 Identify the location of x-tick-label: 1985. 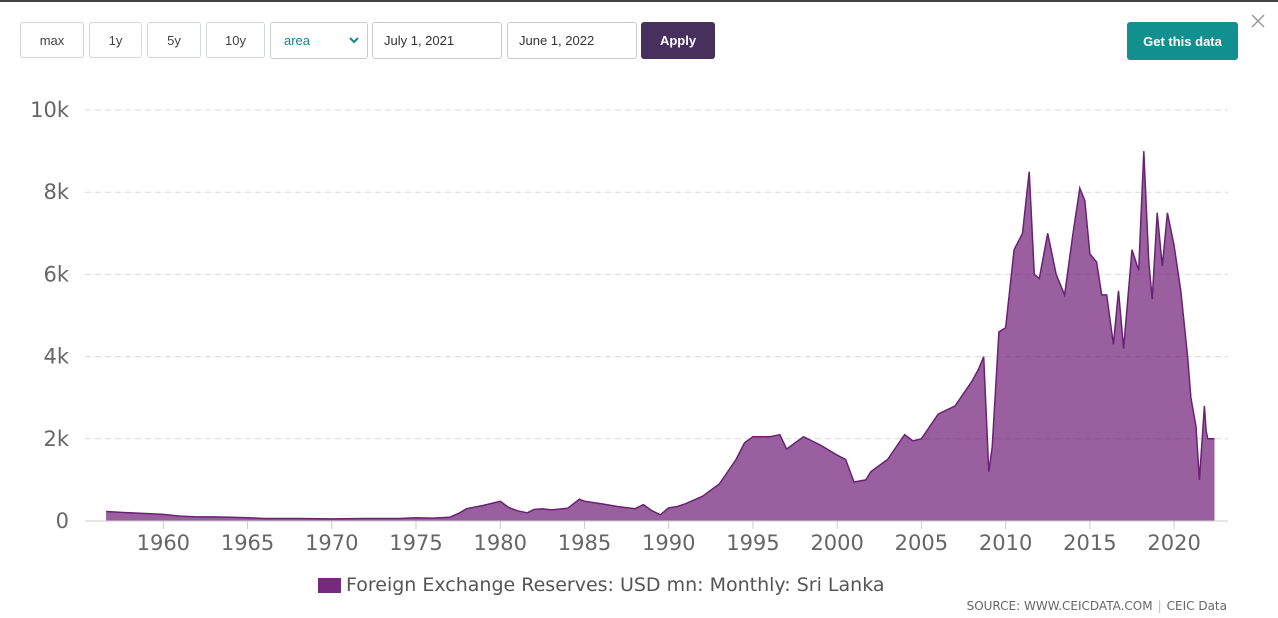
(584, 543).